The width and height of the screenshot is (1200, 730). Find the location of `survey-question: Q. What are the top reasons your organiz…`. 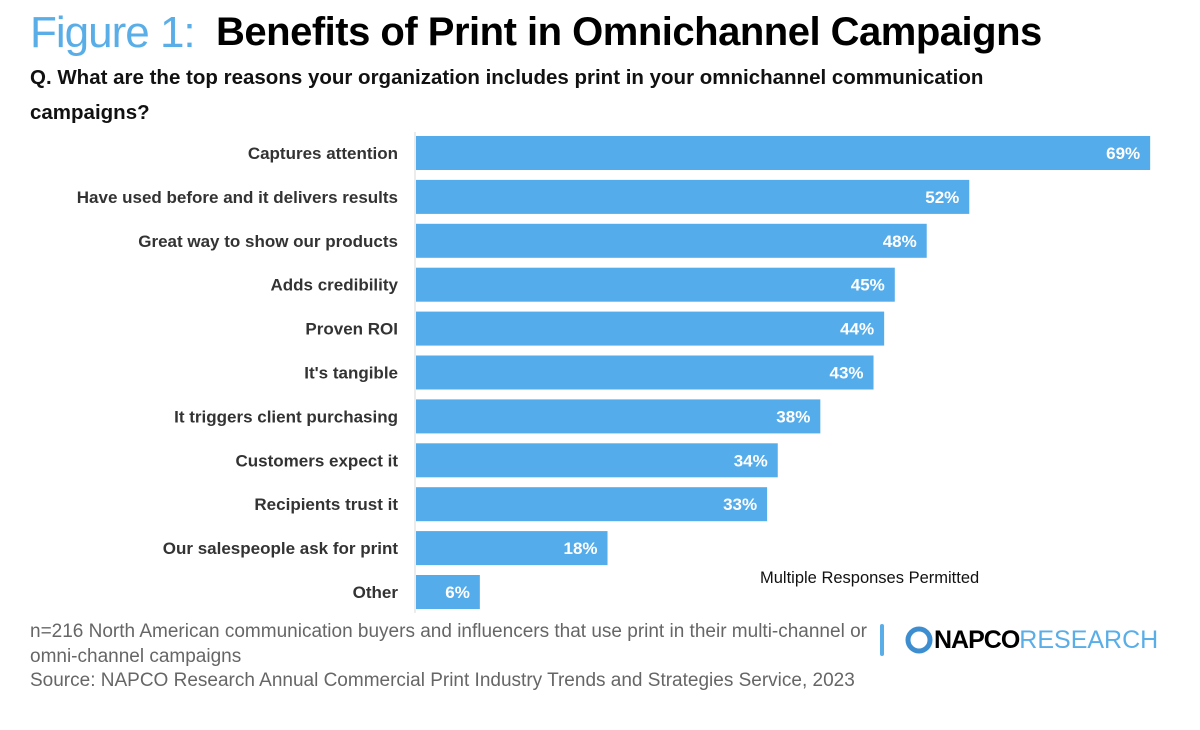

survey-question: Q. What are the top reasons your organiz… is located at coordinates (507, 95).